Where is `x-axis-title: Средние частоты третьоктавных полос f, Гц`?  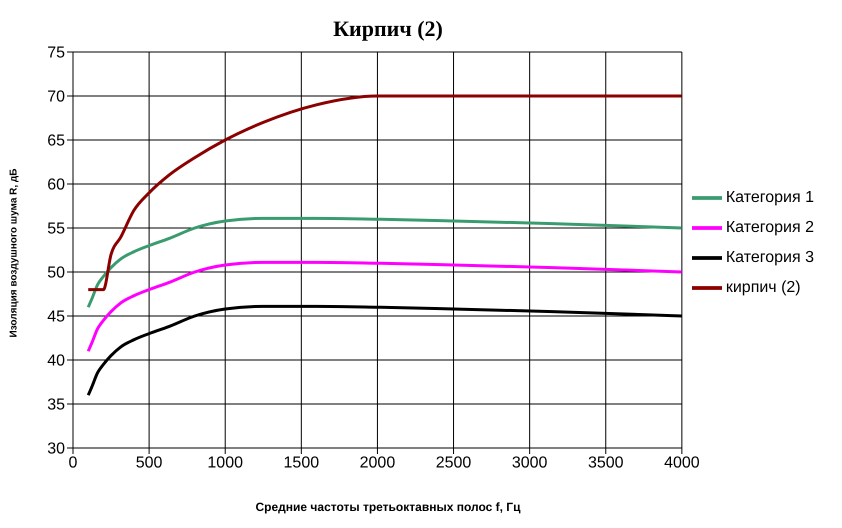
x-axis-title: Средние частоты третьоктавных полос f, Гц is located at coordinates (388, 507).